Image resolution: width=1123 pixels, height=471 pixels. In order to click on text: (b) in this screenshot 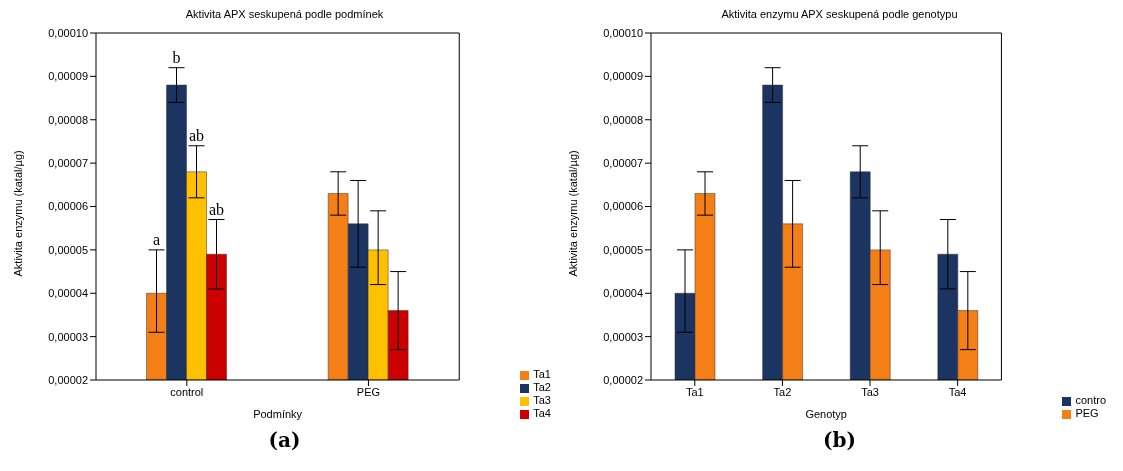, I will do `click(839, 440)`.